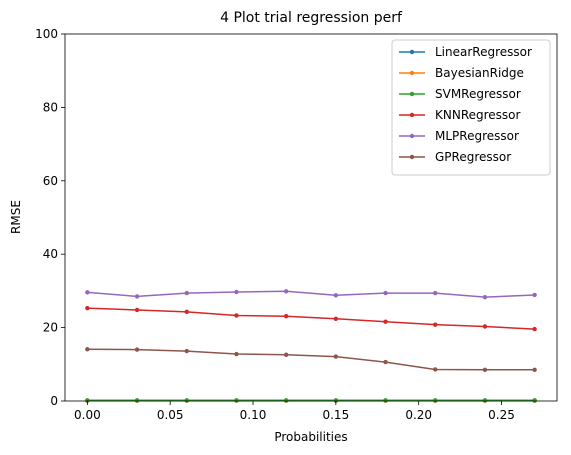 The height and width of the screenshot is (455, 571). Describe the element at coordinates (54, 401) in the screenshot. I see `y-tick-label: 0` at that location.